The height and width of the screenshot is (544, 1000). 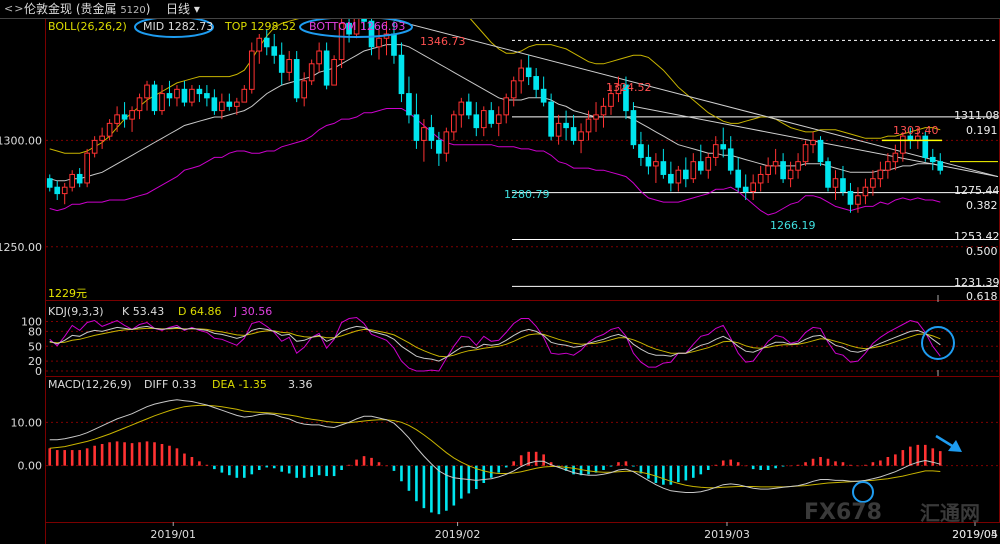 What do you see at coordinates (196, 9) in the screenshot?
I see `chevron-down-icon: ▾` at bounding box center [196, 9].